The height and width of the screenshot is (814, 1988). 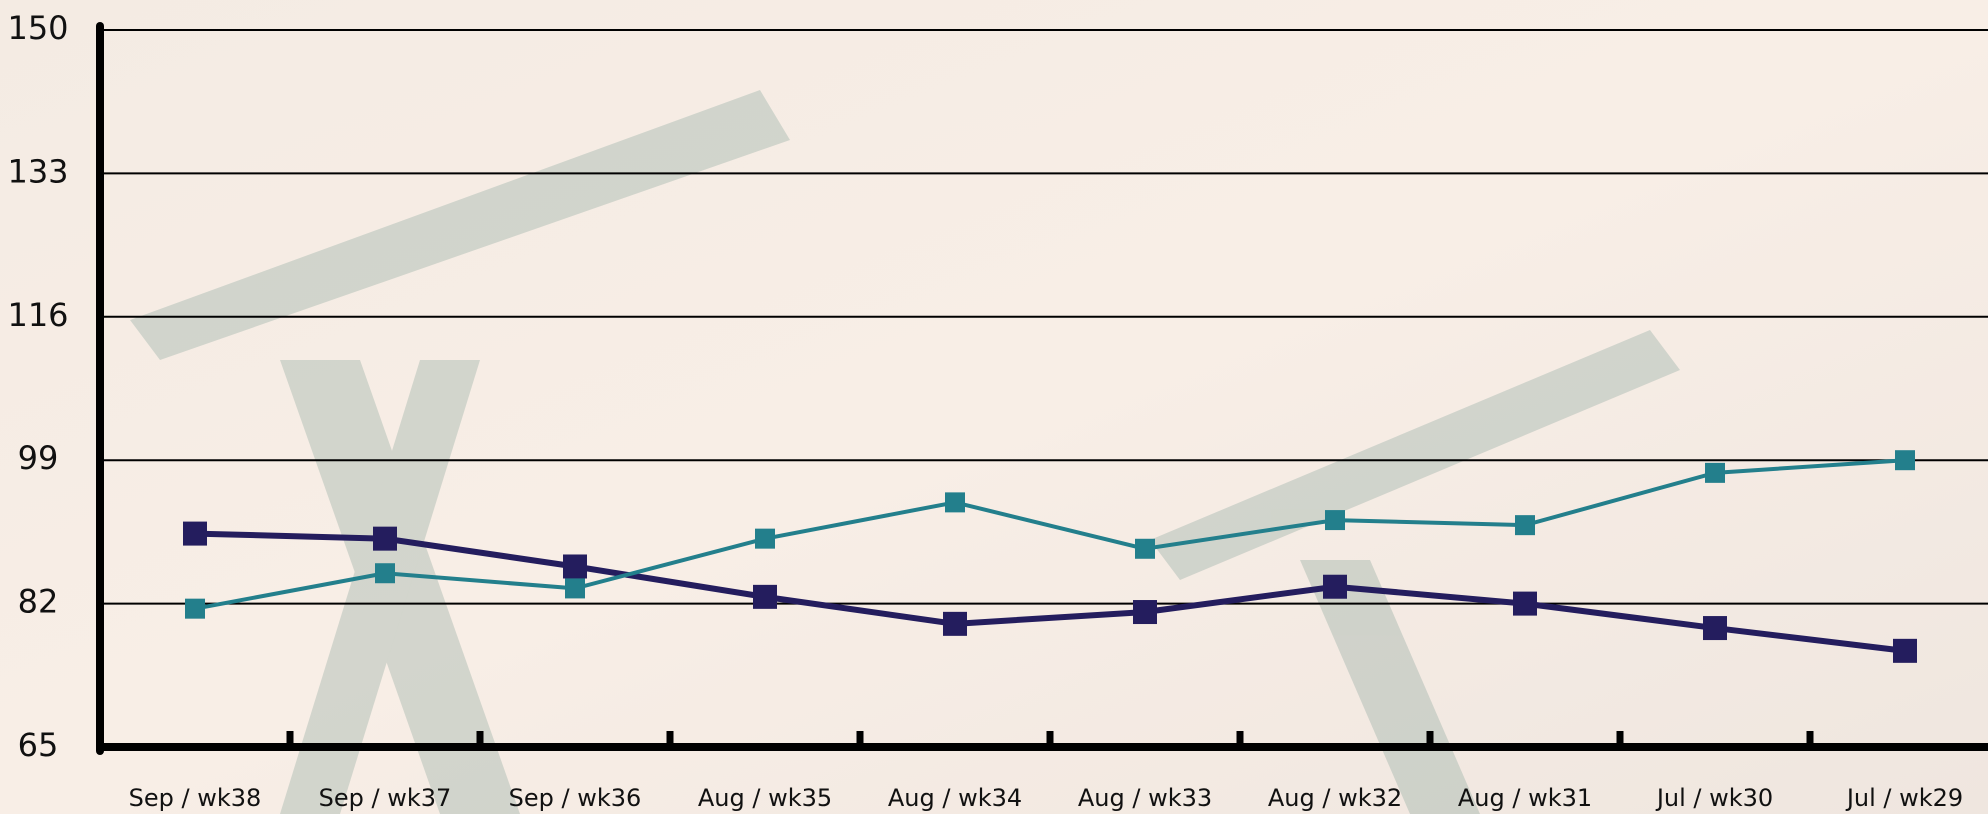 What do you see at coordinates (765, 798) in the screenshot?
I see `x-tick-label: Aug / wk35` at bounding box center [765, 798].